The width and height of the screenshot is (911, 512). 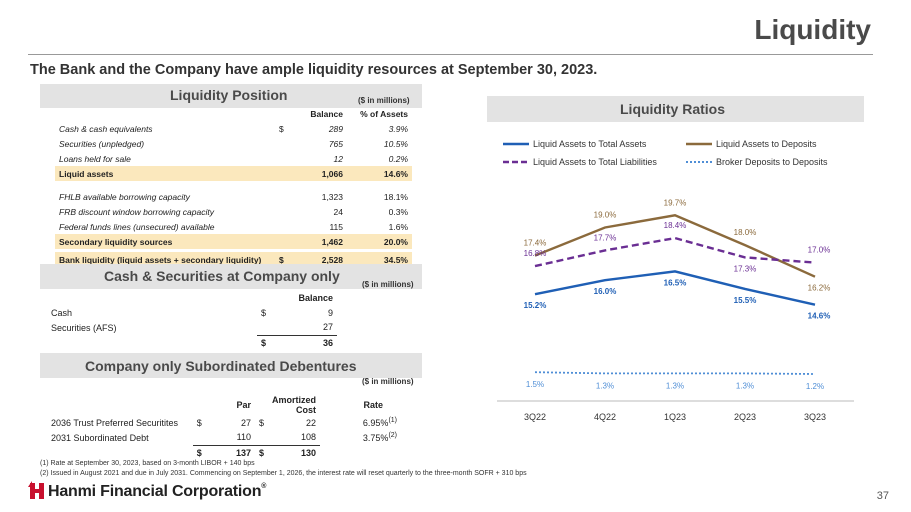 I want to click on table-row-total: $ 36, so click(x=297, y=342).